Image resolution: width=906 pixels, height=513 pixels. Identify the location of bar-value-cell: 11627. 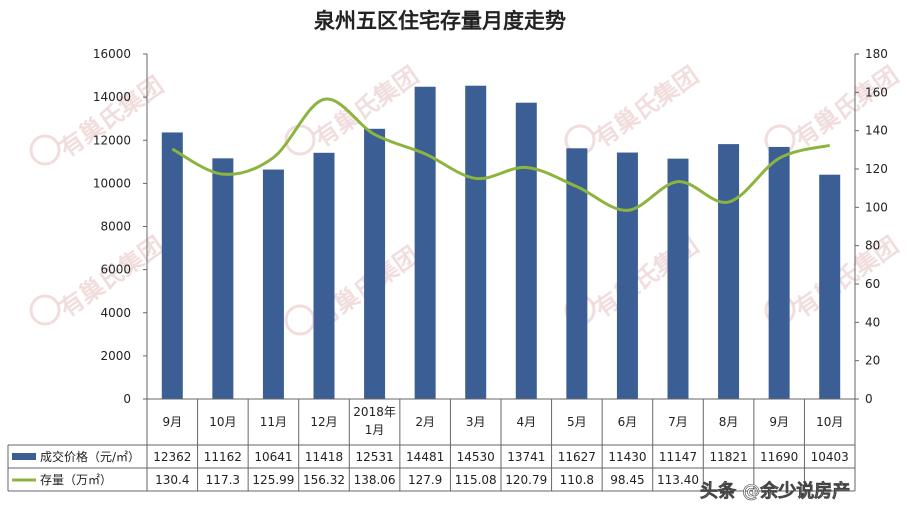
(577, 457).